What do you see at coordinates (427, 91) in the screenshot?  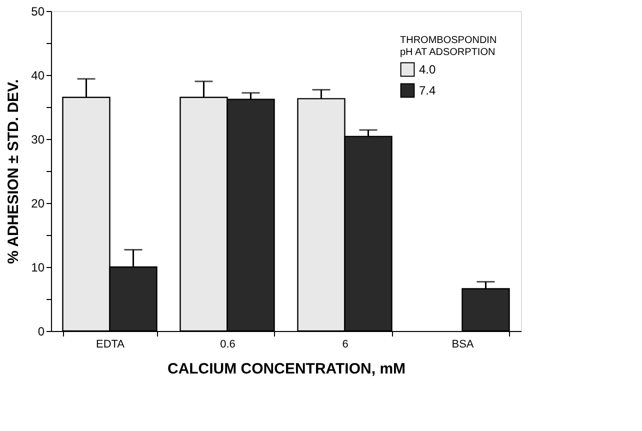 I see `legend-label: 7.4` at bounding box center [427, 91].